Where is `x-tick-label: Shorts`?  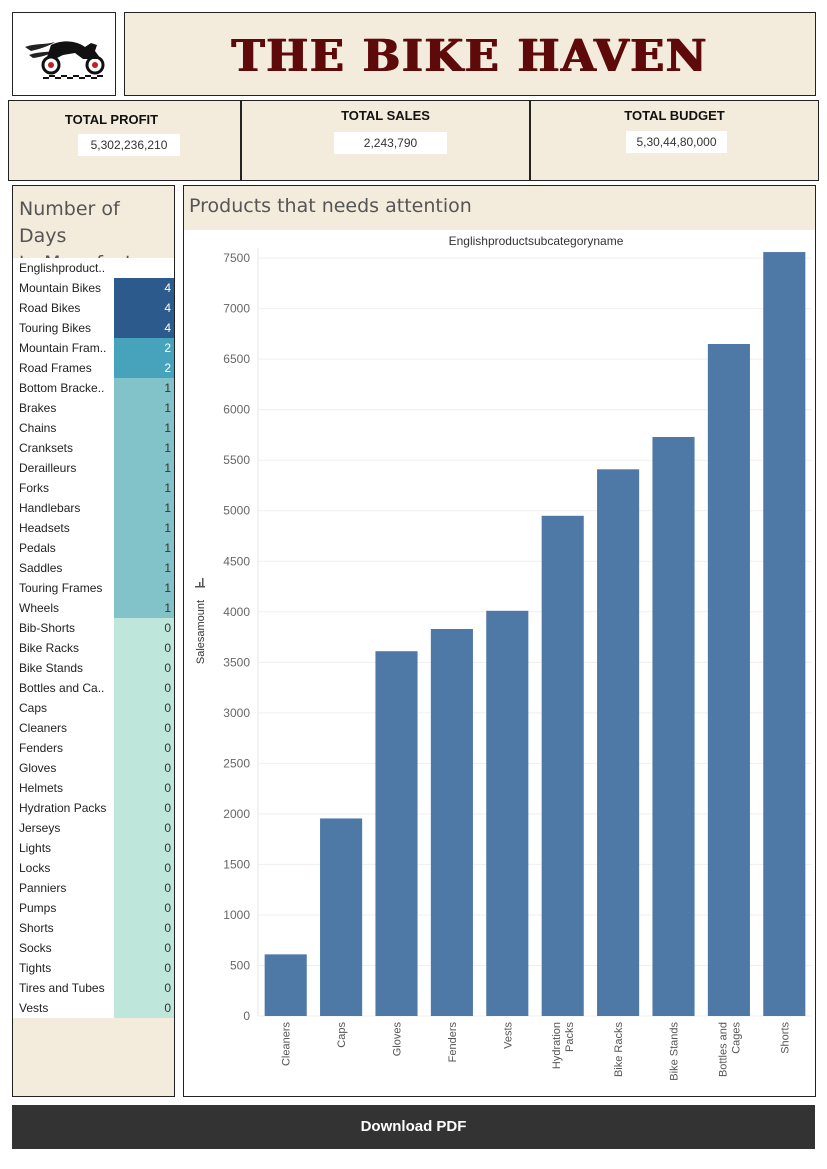
x-tick-label: Shorts is located at coordinates (785, 1038).